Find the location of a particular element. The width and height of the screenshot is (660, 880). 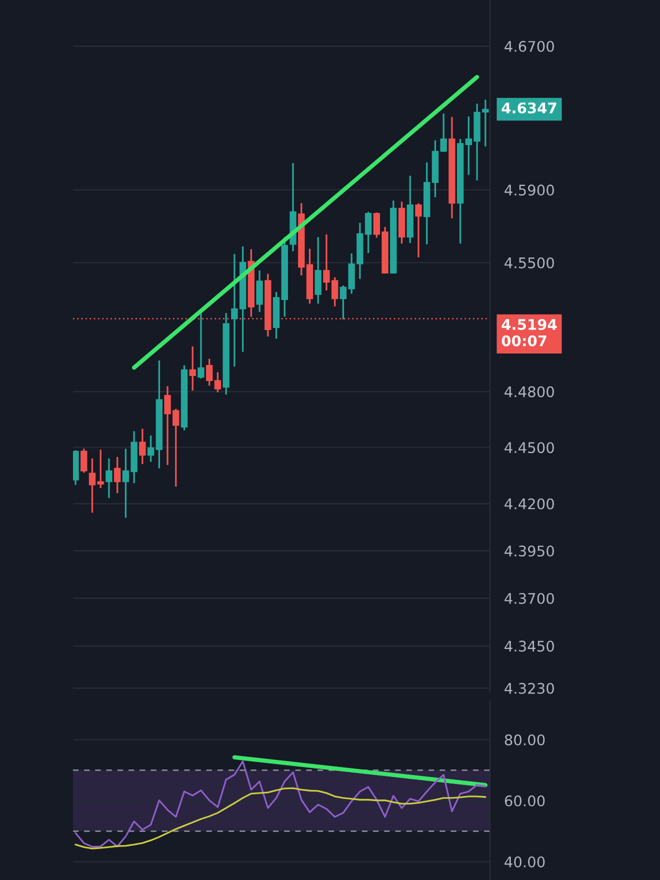

y-tick-label: 60.00 is located at coordinates (524, 800).